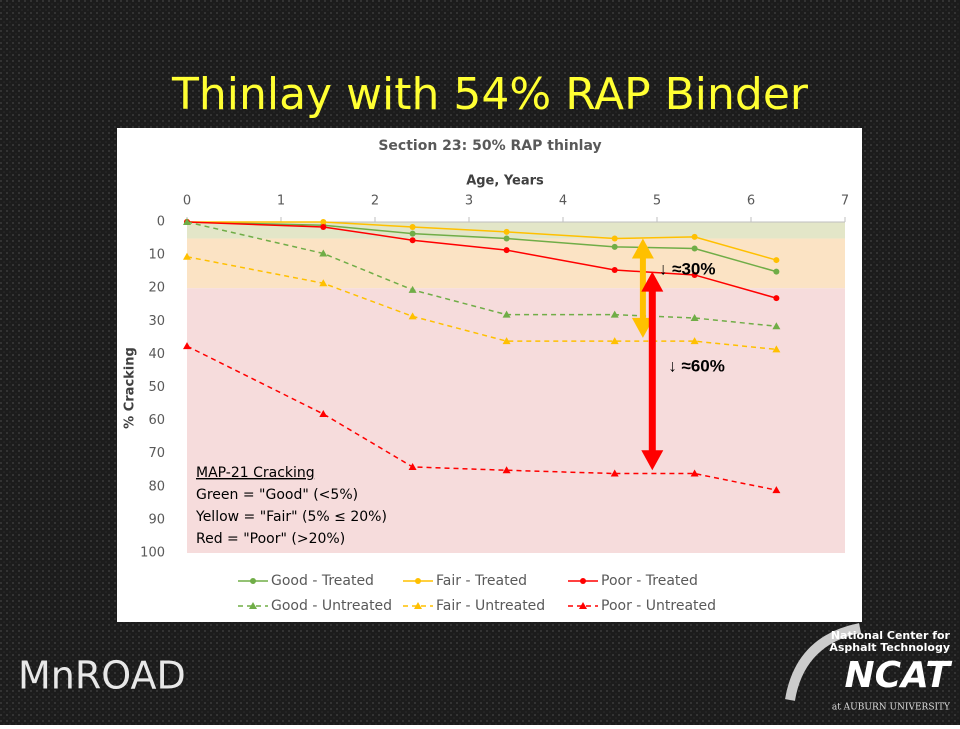 The width and height of the screenshot is (960, 729). What do you see at coordinates (891, 708) in the screenshot?
I see `logo-right-sub: at AUBURN UNIVERSITY` at bounding box center [891, 708].